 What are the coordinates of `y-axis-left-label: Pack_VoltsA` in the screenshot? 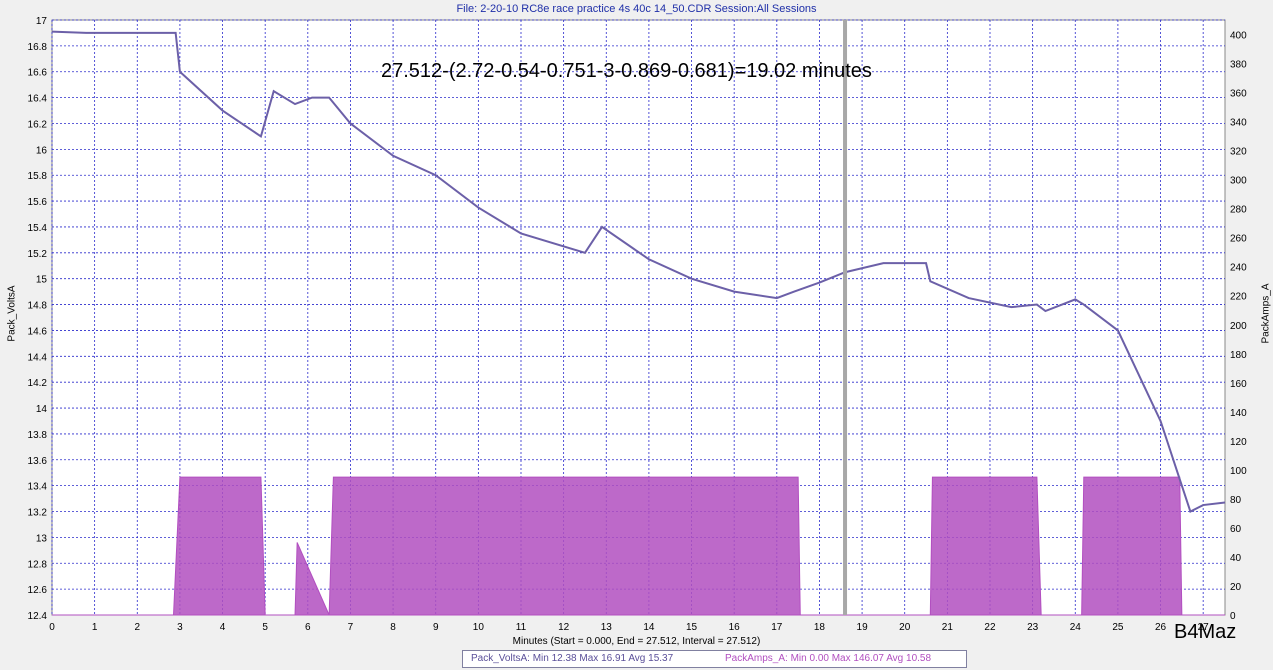 It's located at (12, 313).